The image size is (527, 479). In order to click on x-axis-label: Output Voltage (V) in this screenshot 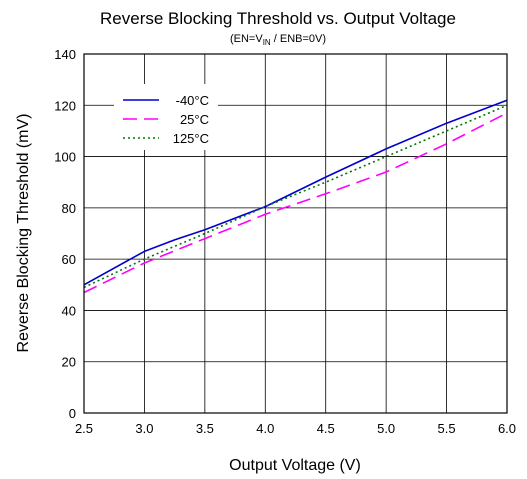, I will do `click(295, 465)`.